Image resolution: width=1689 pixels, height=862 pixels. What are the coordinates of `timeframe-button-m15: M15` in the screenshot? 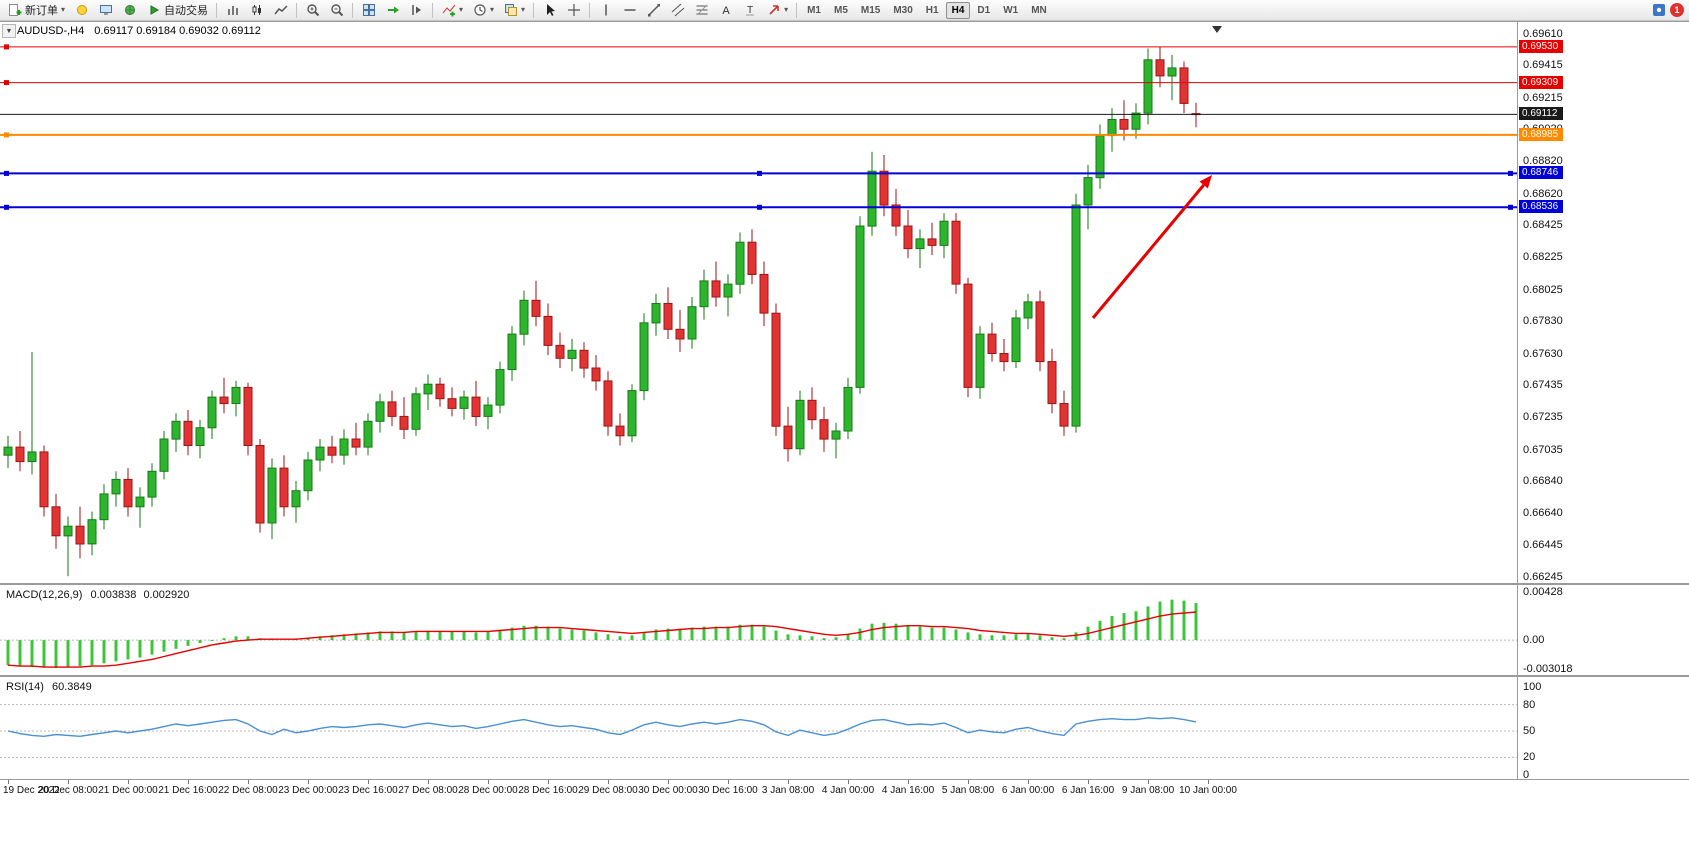 It's located at (870, 10).